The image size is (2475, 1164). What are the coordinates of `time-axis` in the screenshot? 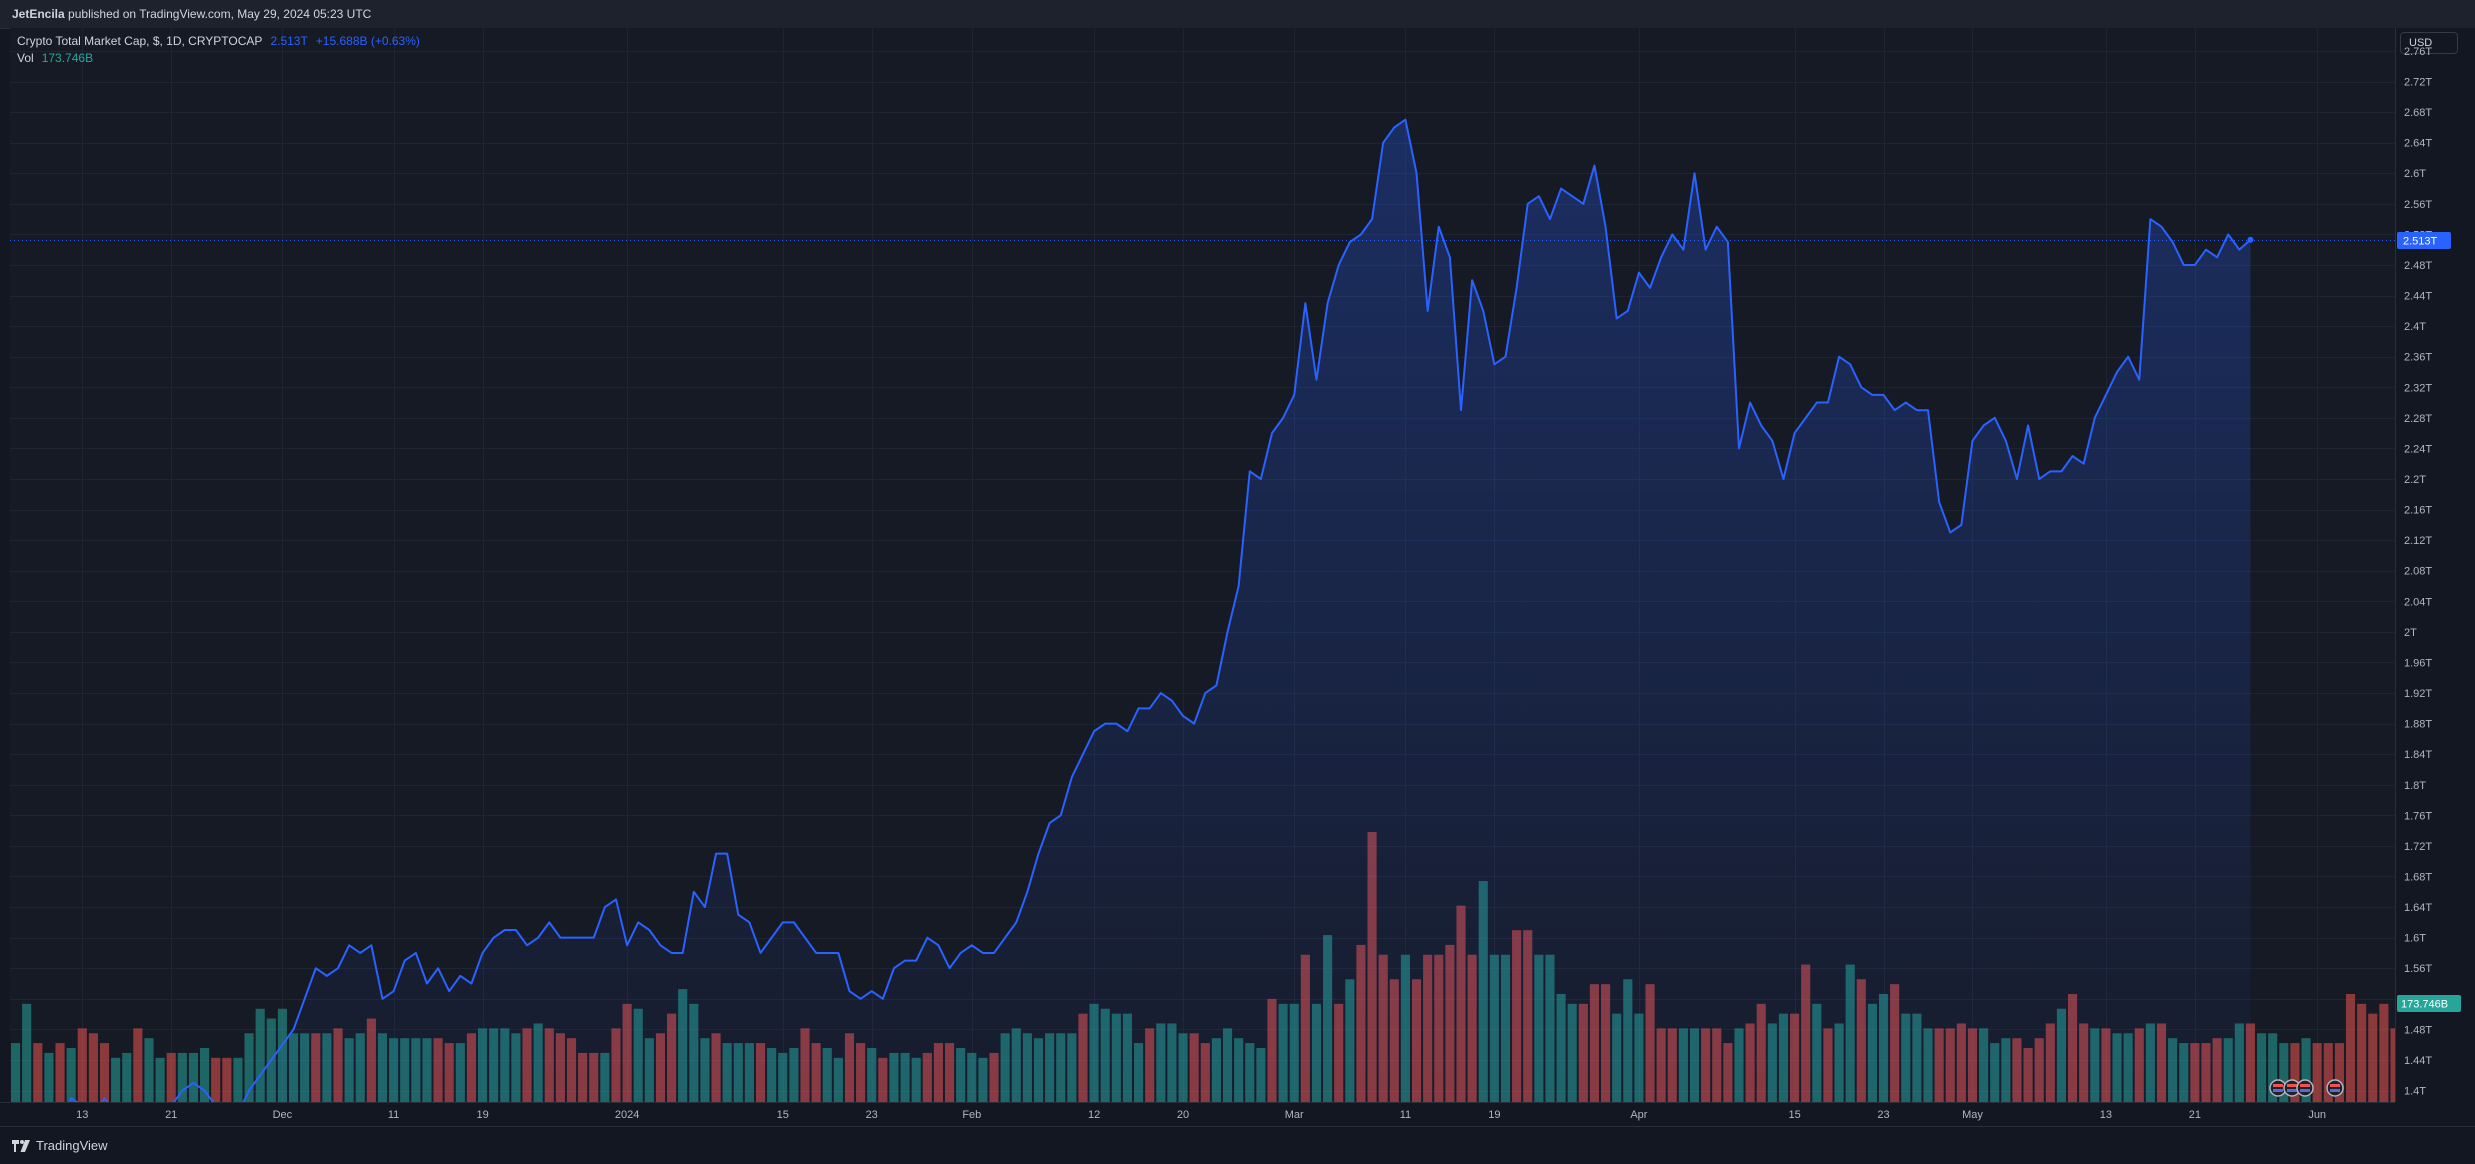 It's located at (1197, 1114).